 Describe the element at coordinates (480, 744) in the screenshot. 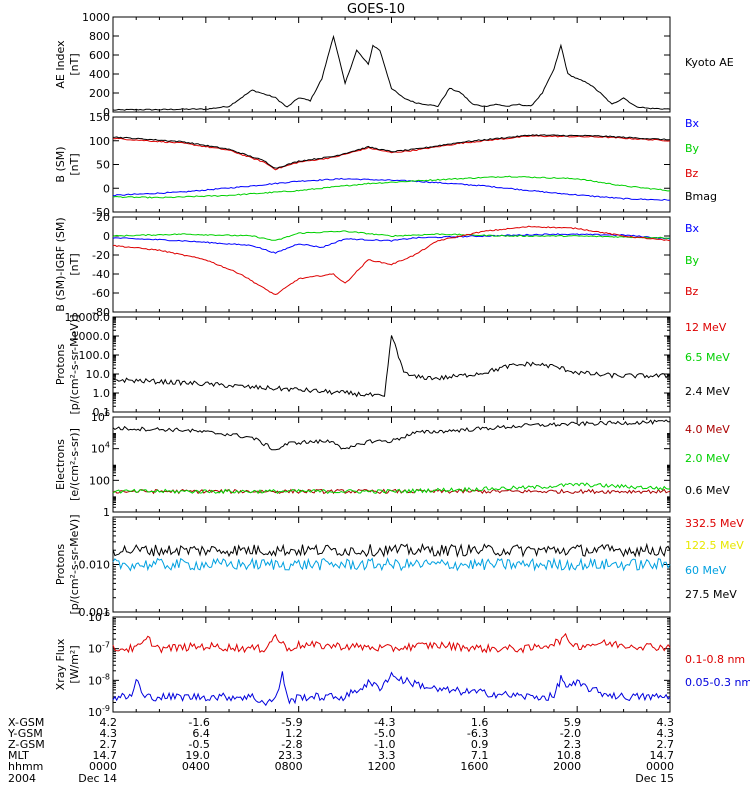

I see `footer-value: 0.9` at that location.